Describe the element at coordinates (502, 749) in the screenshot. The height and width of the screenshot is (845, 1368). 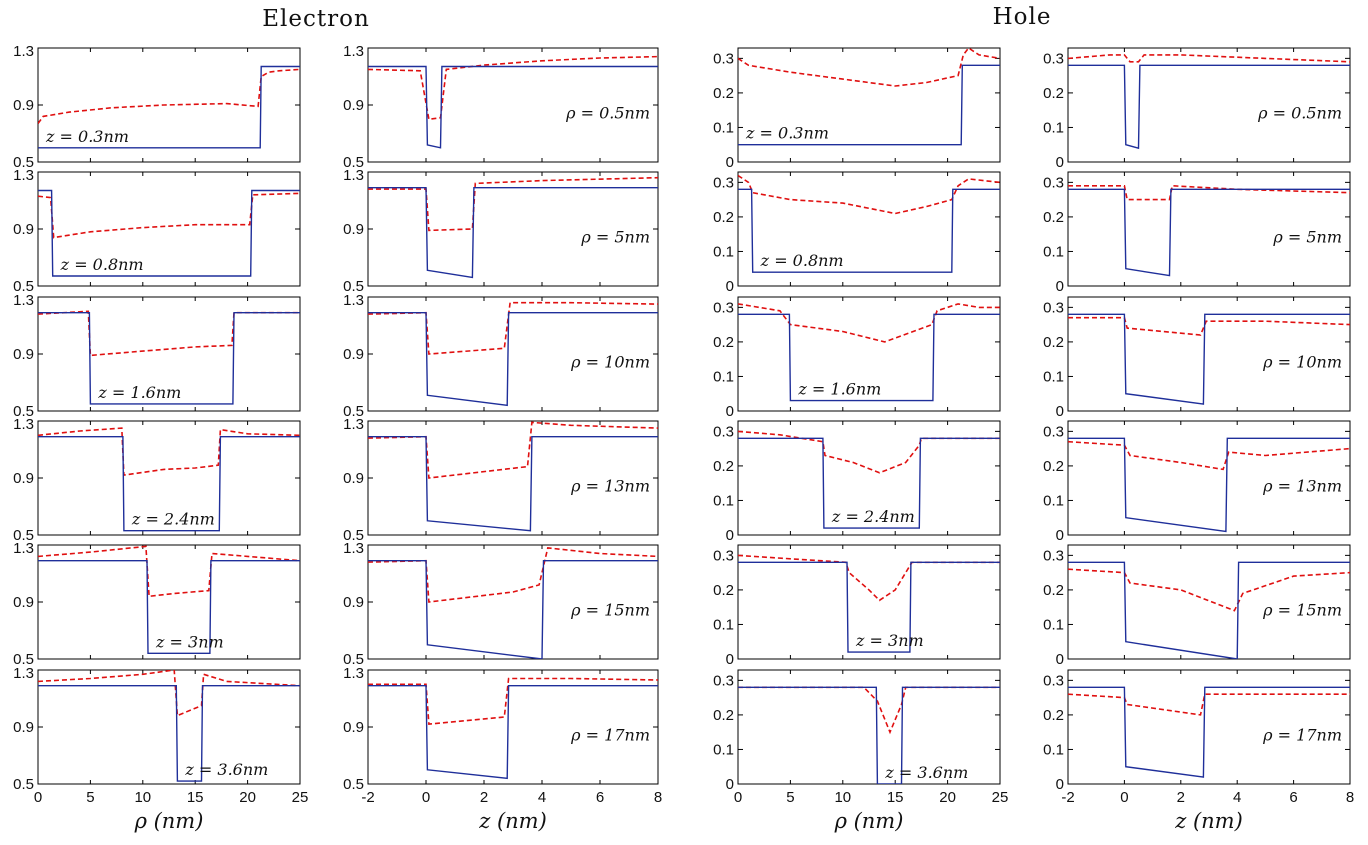
I see `electron-z-panel-6: 0.5 0.9 1.3 ρ = 17nm -2 0 2 4 6 8 z (nm)` at that location.